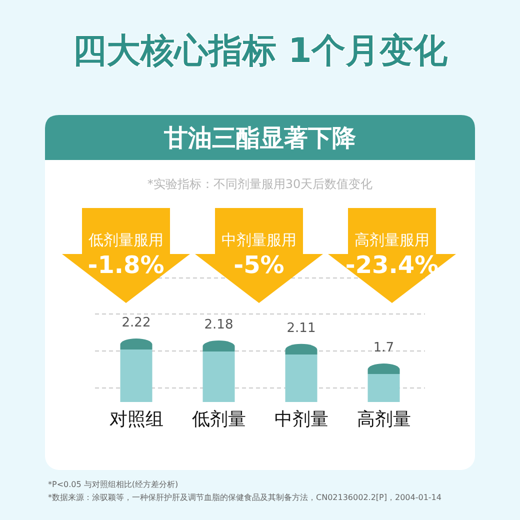 This screenshot has height=520, width=520. I want to click on chart-subtitle: 甘油三酯显著下降, so click(260, 138).